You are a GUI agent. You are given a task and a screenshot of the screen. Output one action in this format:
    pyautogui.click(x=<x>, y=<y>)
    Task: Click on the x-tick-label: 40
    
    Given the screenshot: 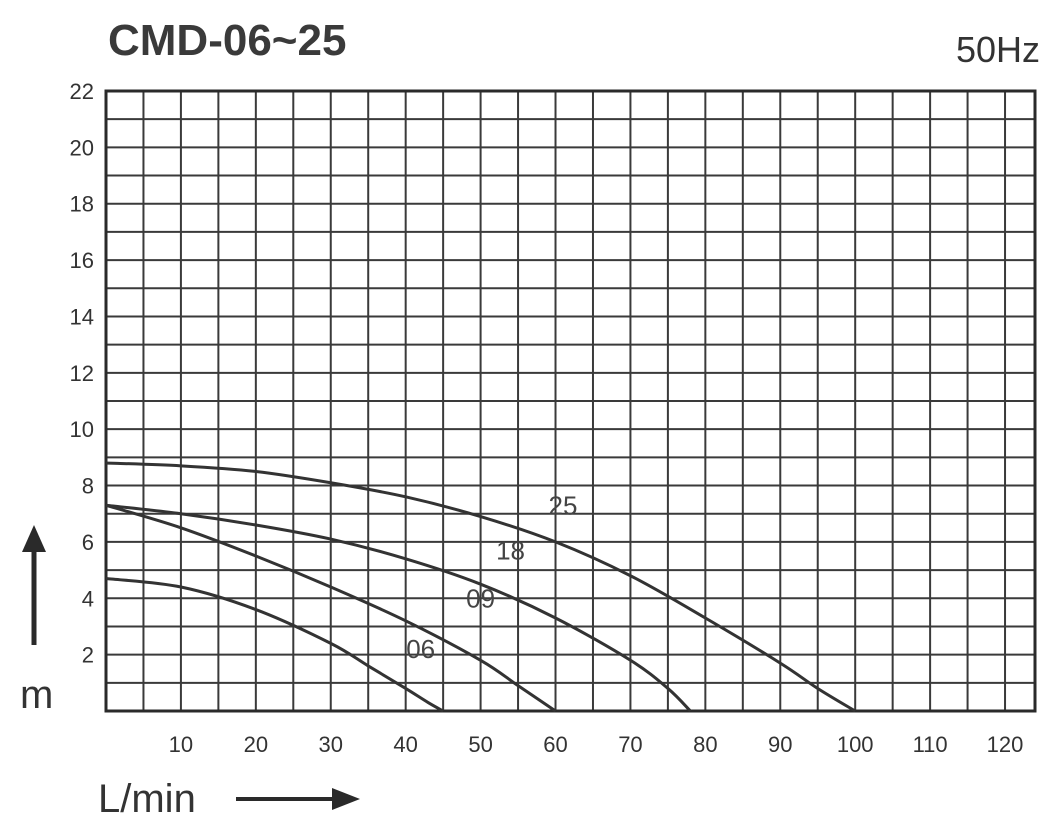 What is the action you would take?
    pyautogui.click(x=405, y=744)
    